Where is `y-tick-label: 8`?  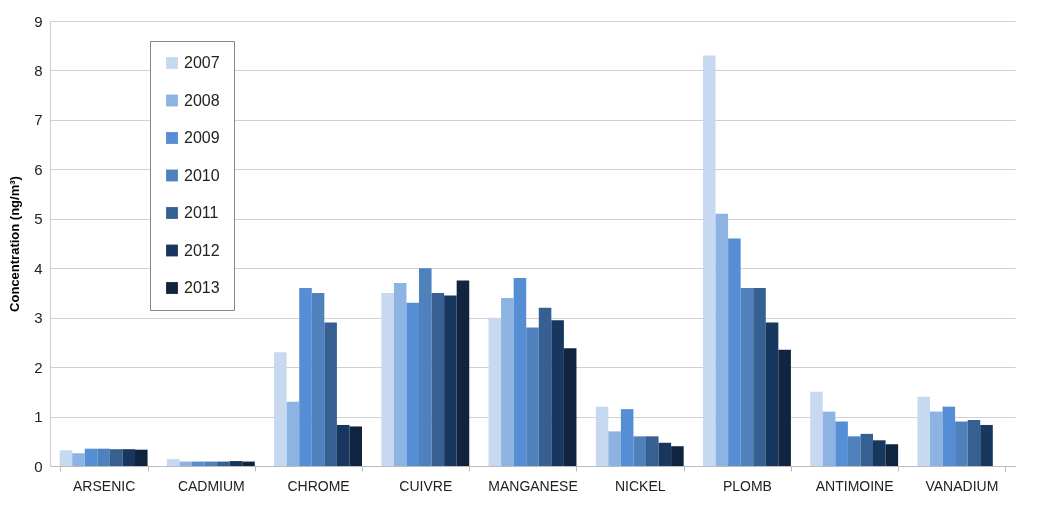 y-tick-label: 8 is located at coordinates (38, 70).